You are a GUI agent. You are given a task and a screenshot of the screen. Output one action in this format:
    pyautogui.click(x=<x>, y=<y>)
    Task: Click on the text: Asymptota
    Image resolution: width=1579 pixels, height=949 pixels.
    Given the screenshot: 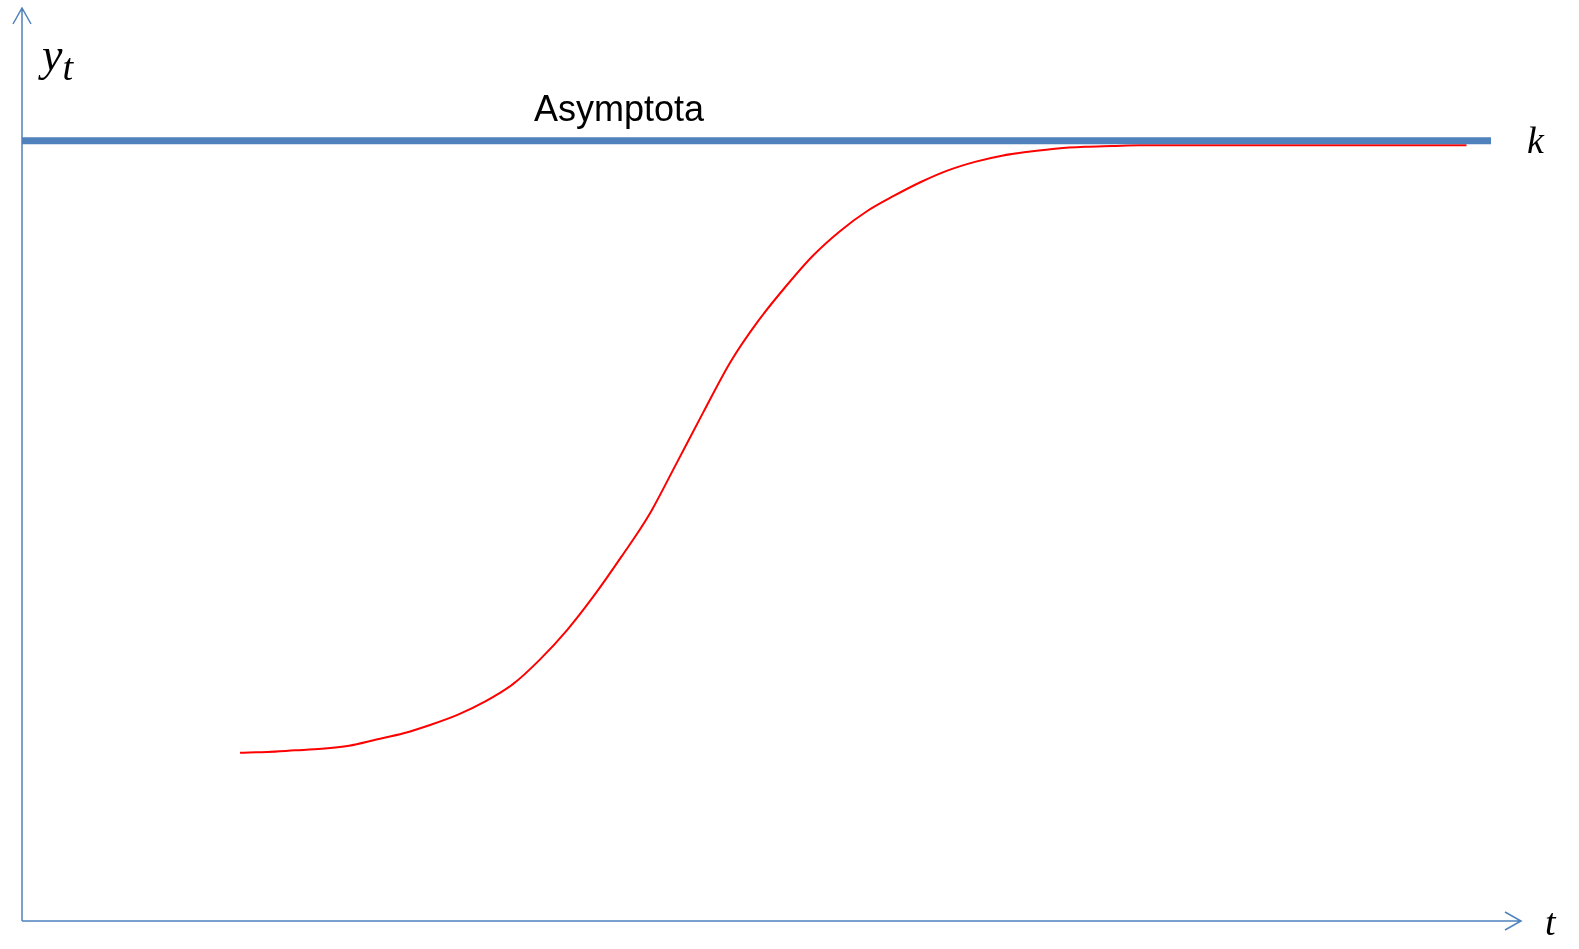 What is the action you would take?
    pyautogui.click(x=620, y=108)
    